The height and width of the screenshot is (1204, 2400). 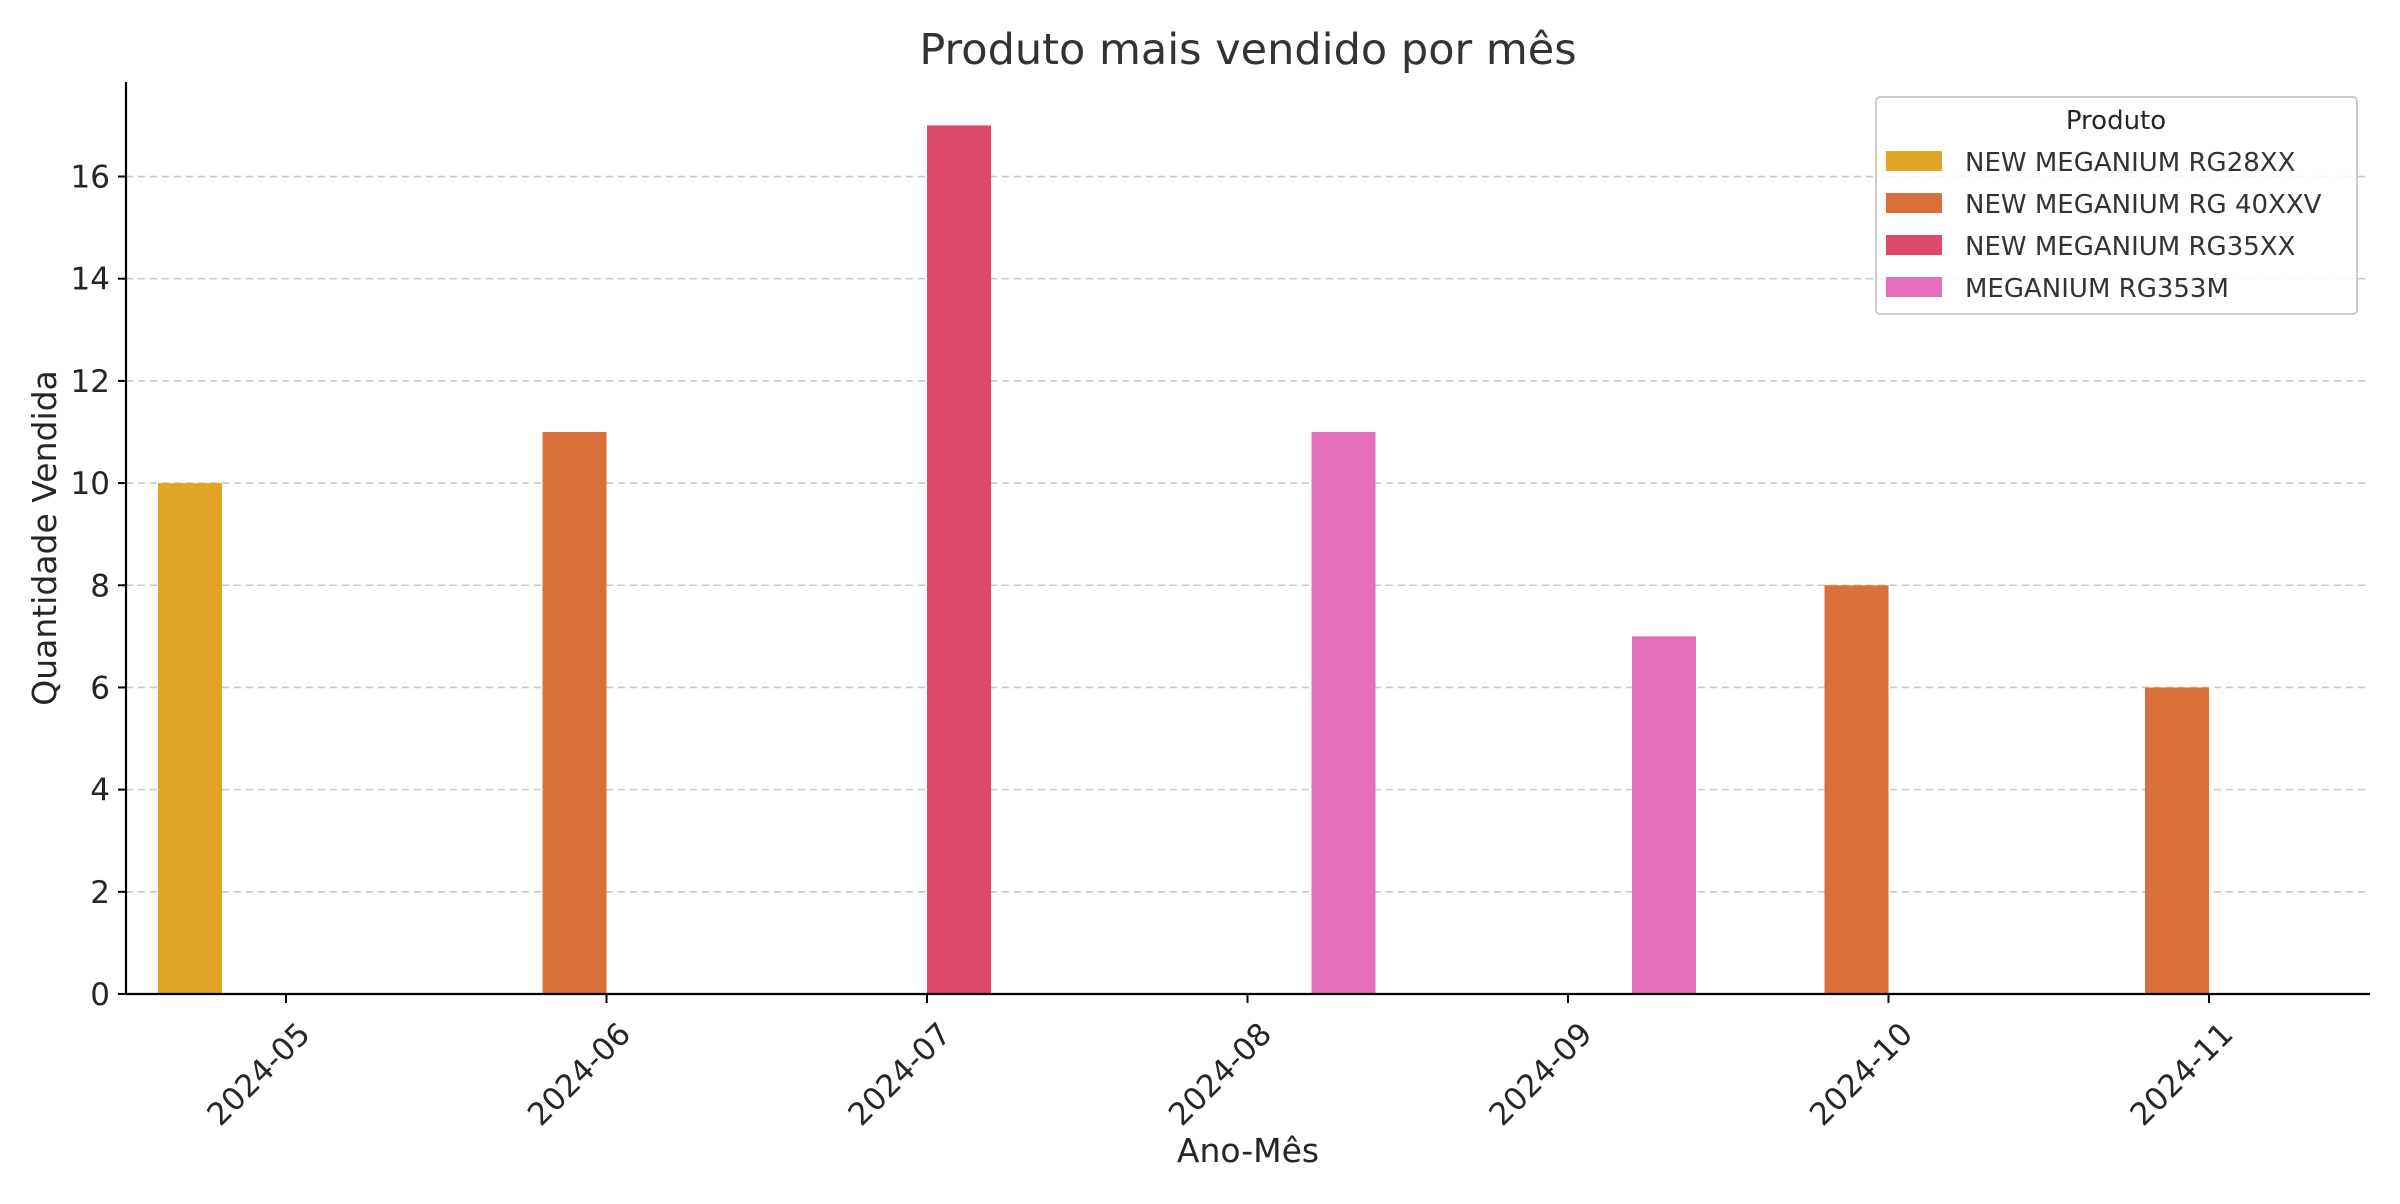 What do you see at coordinates (2130, 247) in the screenshot?
I see `legend-label: NEW MEGANIUM RG35XX` at bounding box center [2130, 247].